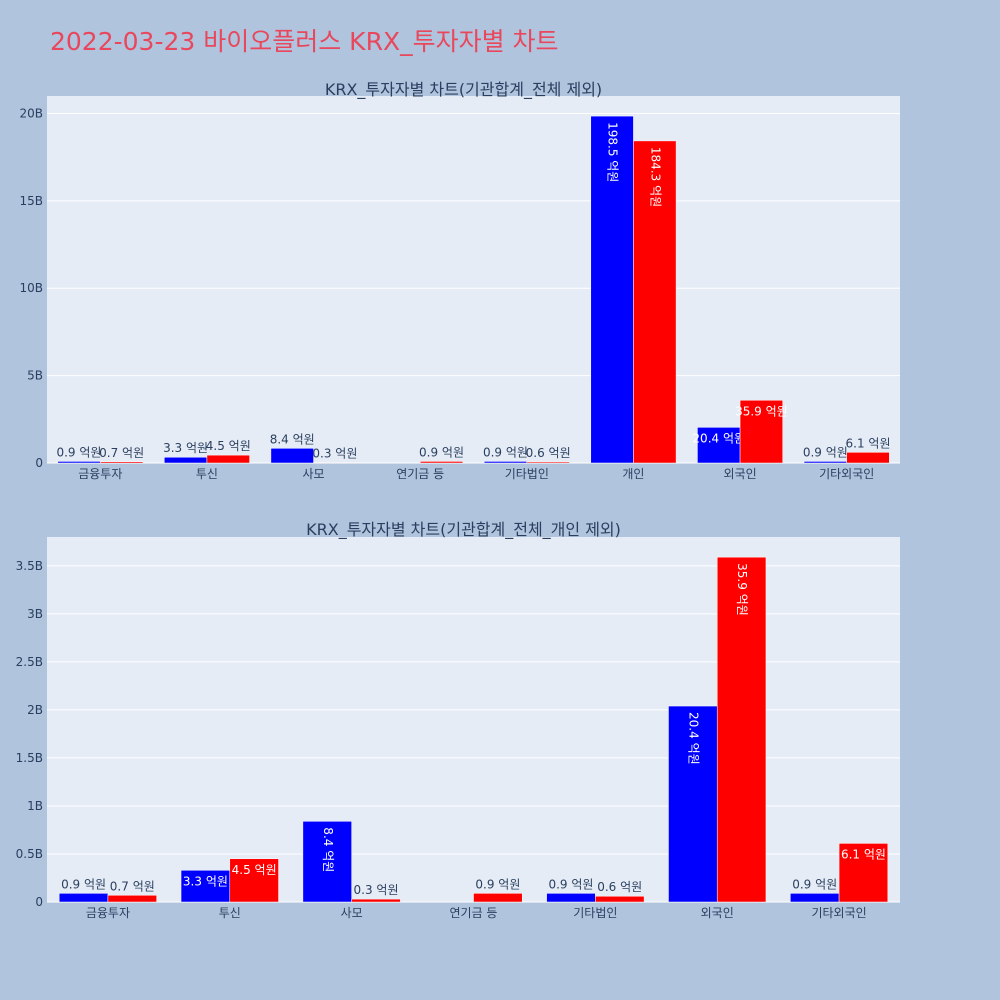 The height and width of the screenshot is (1000, 1000). Describe the element at coordinates (463, 530) in the screenshot. I see `chart-title: KRX_투자자별 차트(기관합계_전체_개인 제외)` at that location.